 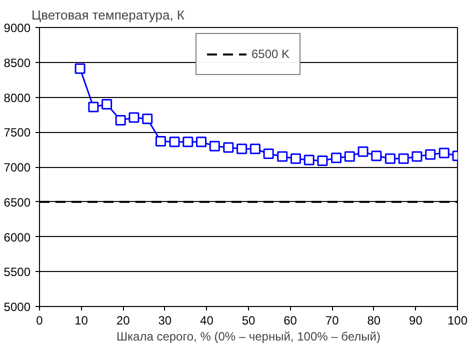 I want to click on y-tick-label: 7500, so click(x=17, y=133).